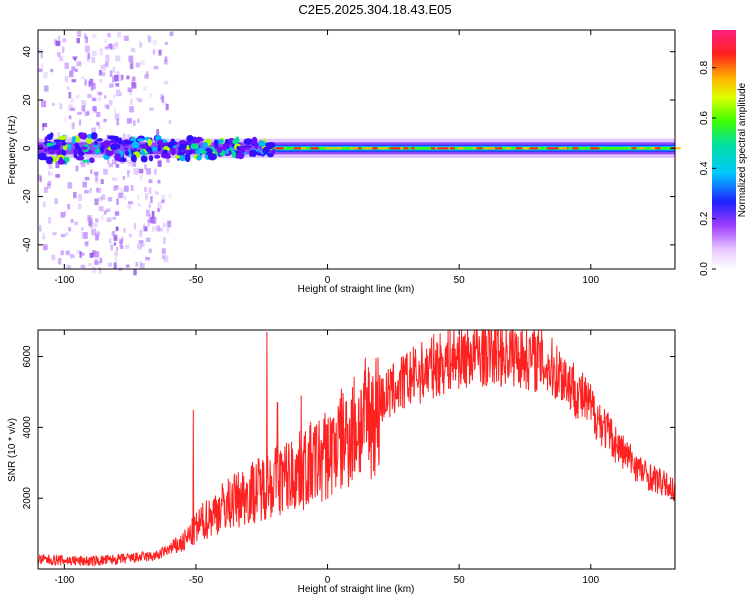 The width and height of the screenshot is (750, 600). Describe the element at coordinates (196, 580) in the screenshot. I see `snr-x-tick-label: -50` at that location.